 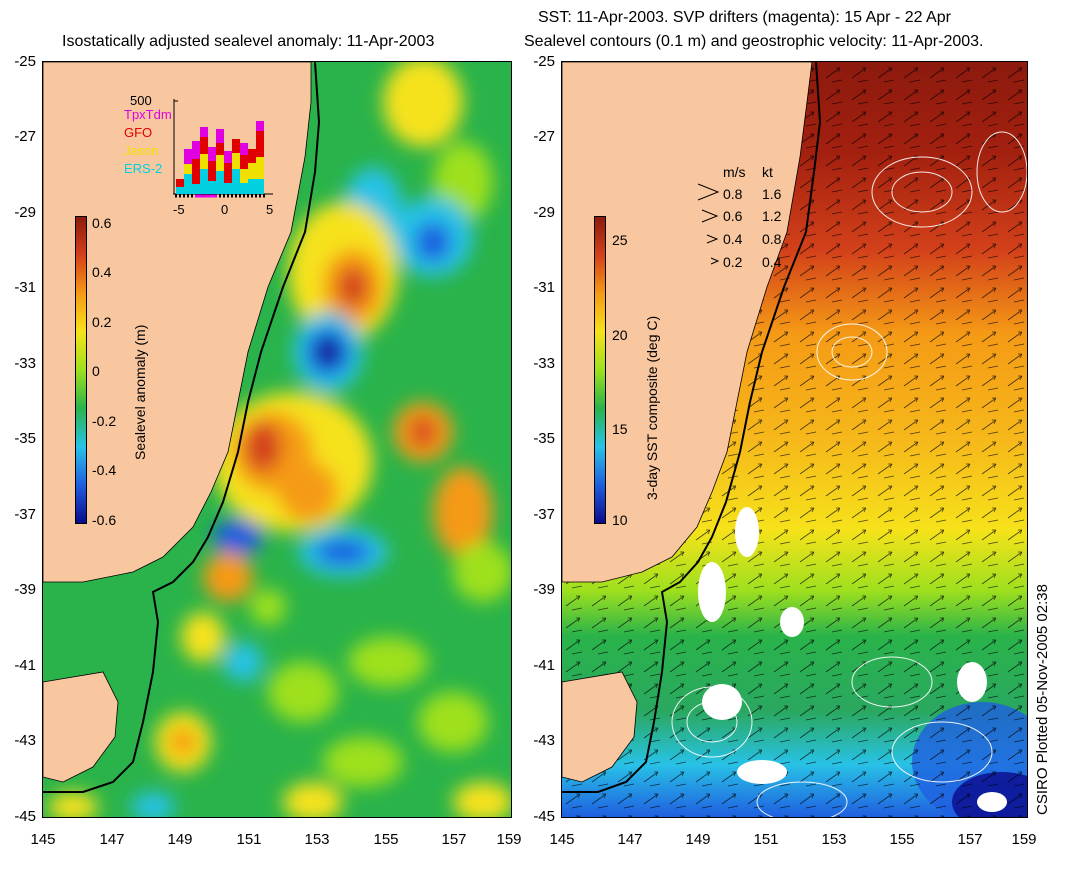 I want to click on colorbar-label: Sealevel anomaly (m), so click(x=140, y=392).